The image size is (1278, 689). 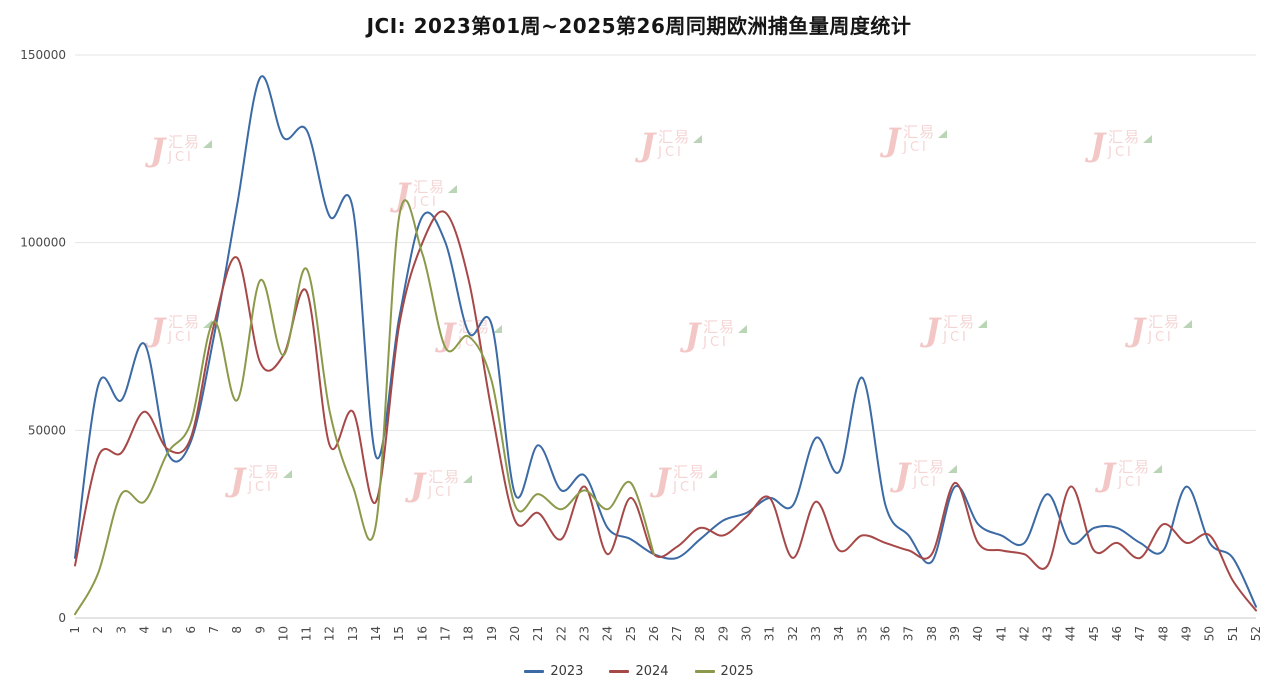 I want to click on x-tick-label: 32, so click(x=793, y=633).